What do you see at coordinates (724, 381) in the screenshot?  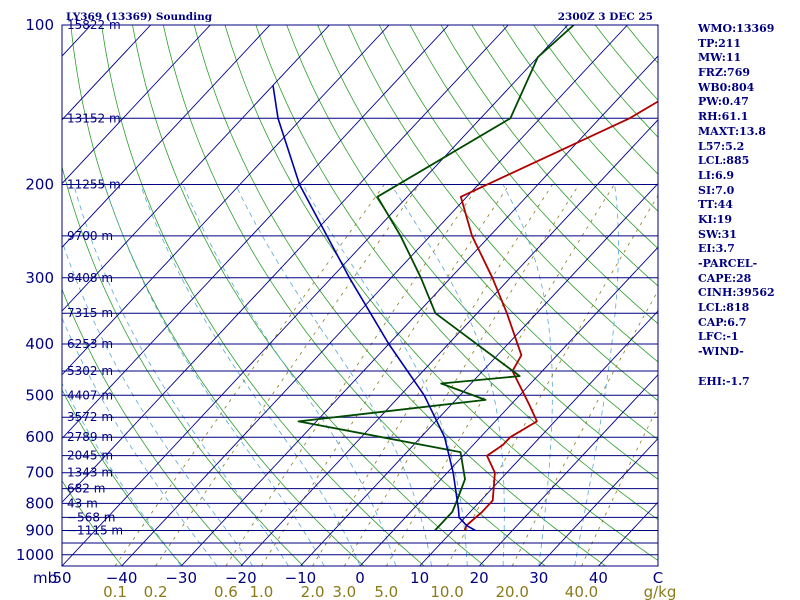 I see `index-line: EHI:-1.7` at bounding box center [724, 381].